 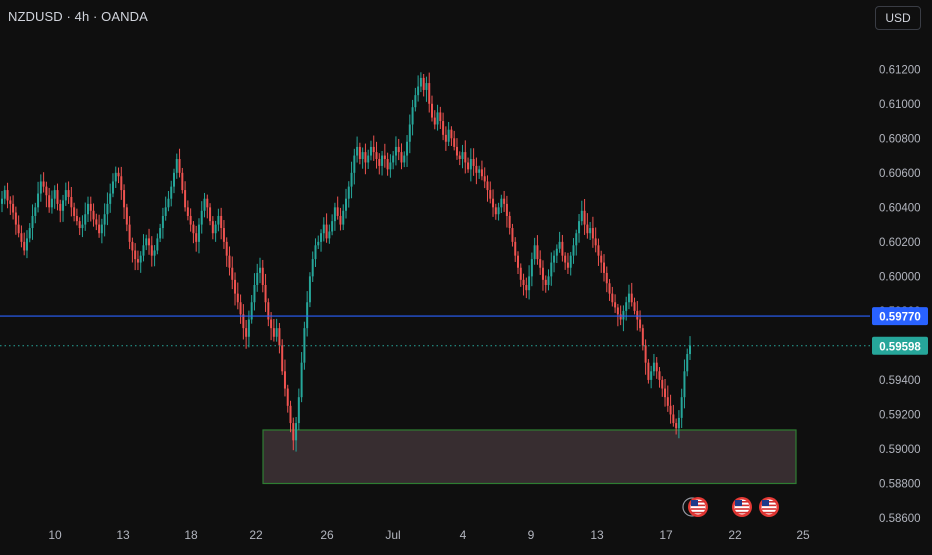 I want to click on x-tick-label: Jul, so click(x=392, y=535).